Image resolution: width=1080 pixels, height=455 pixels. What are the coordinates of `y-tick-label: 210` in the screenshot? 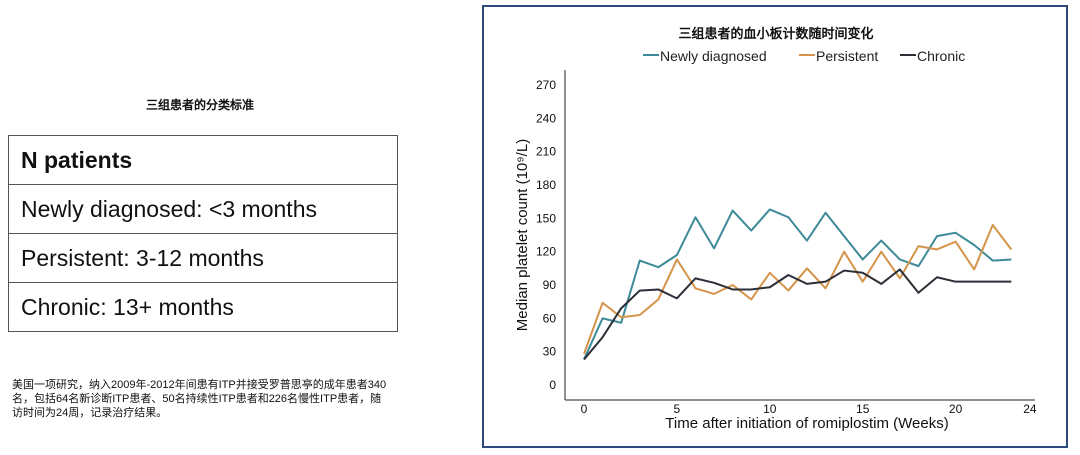 It's located at (546, 152).